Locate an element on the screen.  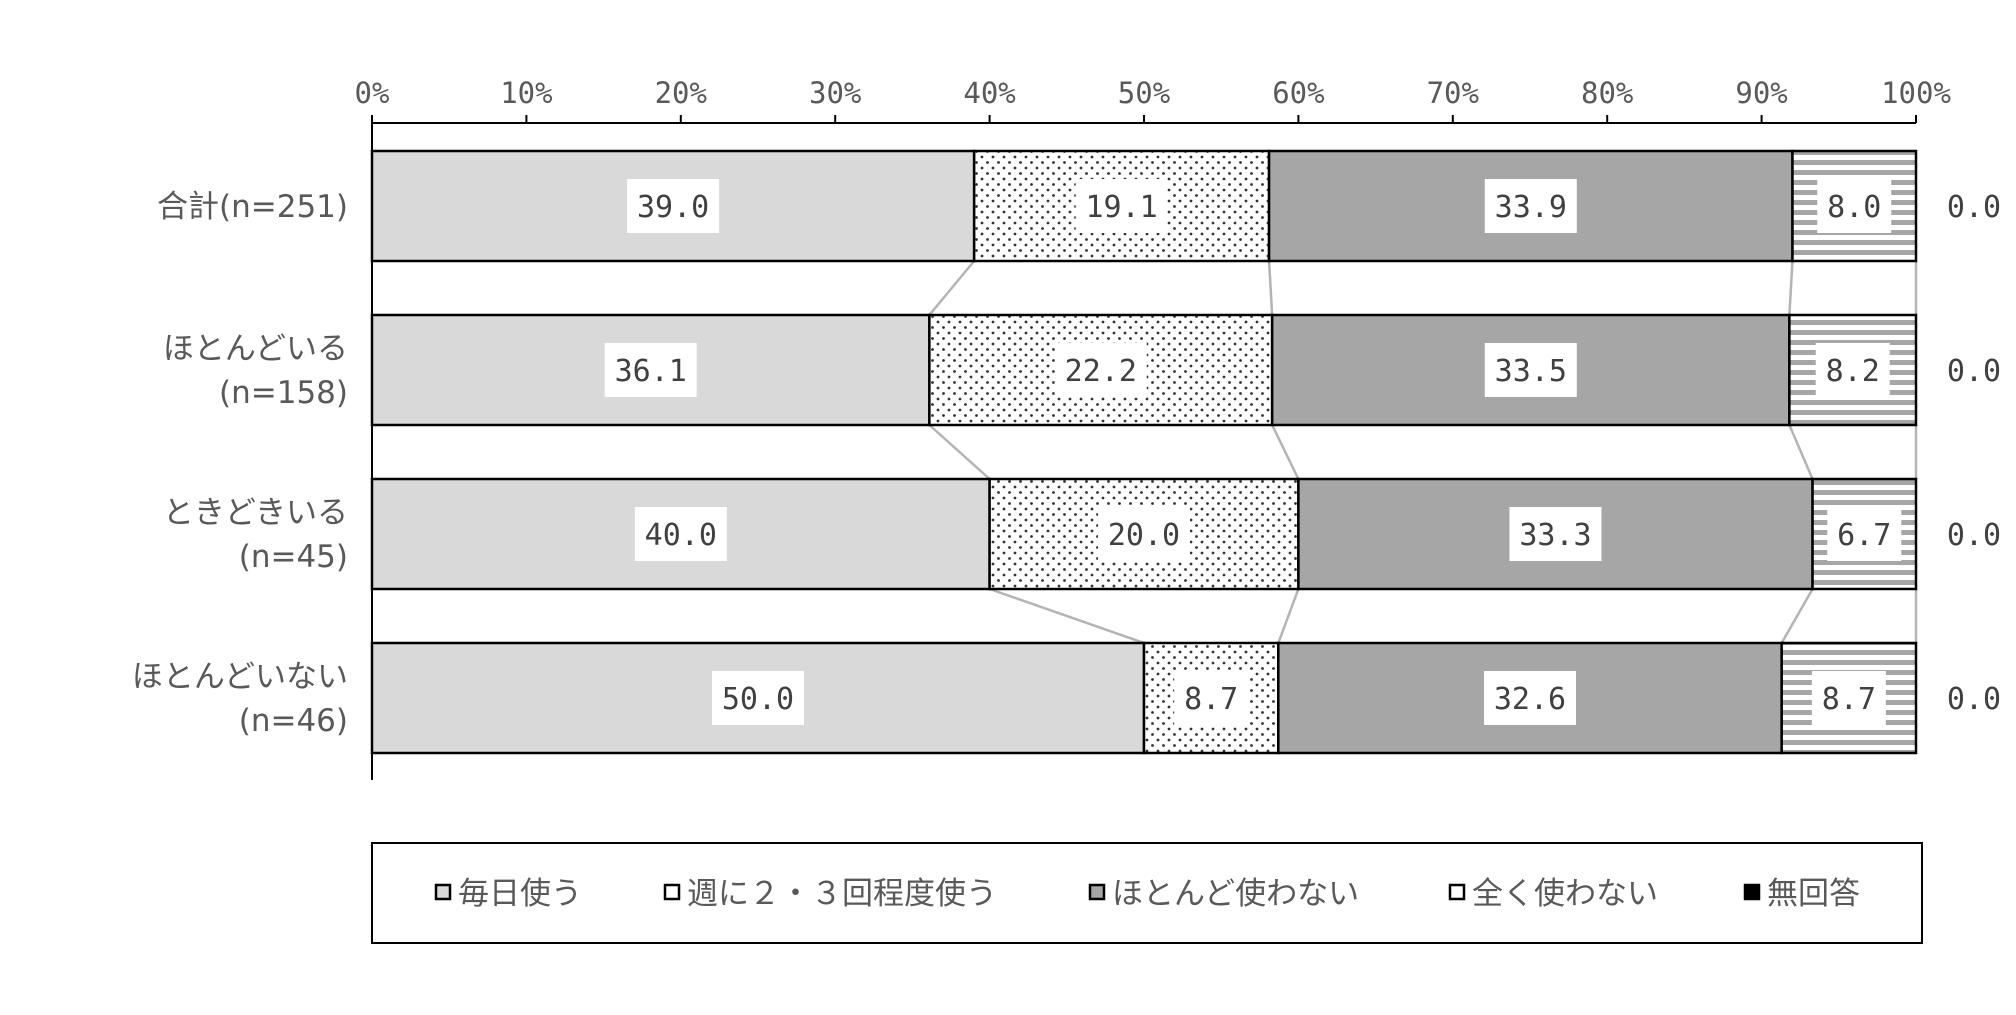
legend-label: 毎日使う is located at coordinates (520, 894).